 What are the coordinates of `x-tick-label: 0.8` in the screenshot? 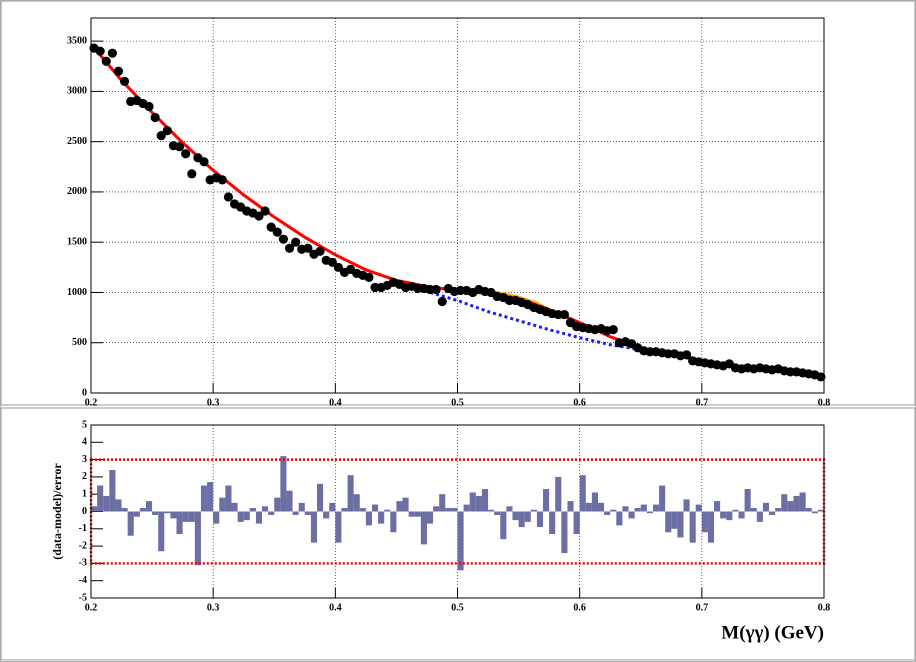 It's located at (824, 402).